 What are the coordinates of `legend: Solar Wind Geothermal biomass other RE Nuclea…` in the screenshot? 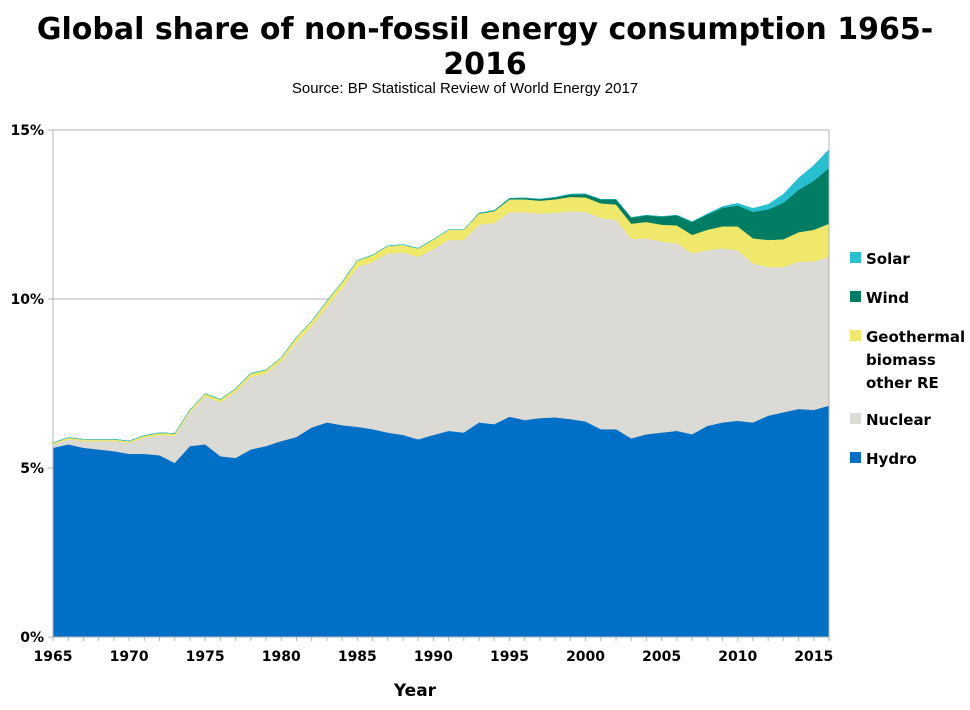 It's located at (907, 359).